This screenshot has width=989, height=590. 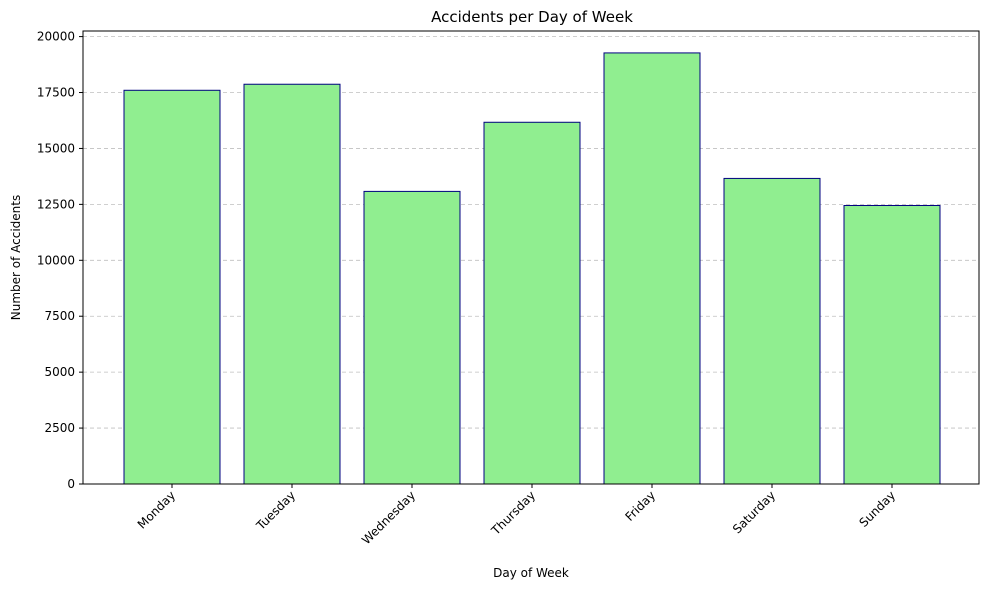 What do you see at coordinates (275, 510) in the screenshot?
I see `x-tick-label: Tuesday` at bounding box center [275, 510].